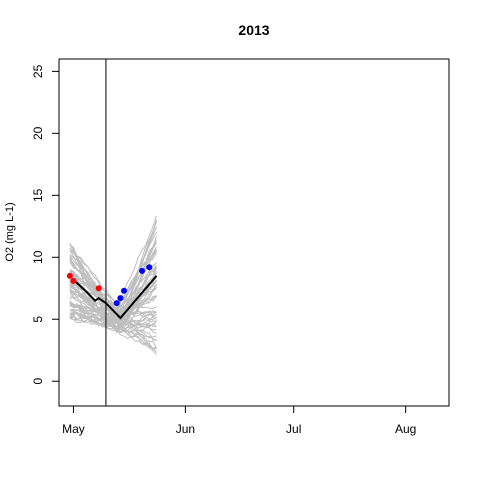 The width and height of the screenshot is (480, 480). What do you see at coordinates (38, 257) in the screenshot?
I see `y-tick-label: 10` at bounding box center [38, 257].